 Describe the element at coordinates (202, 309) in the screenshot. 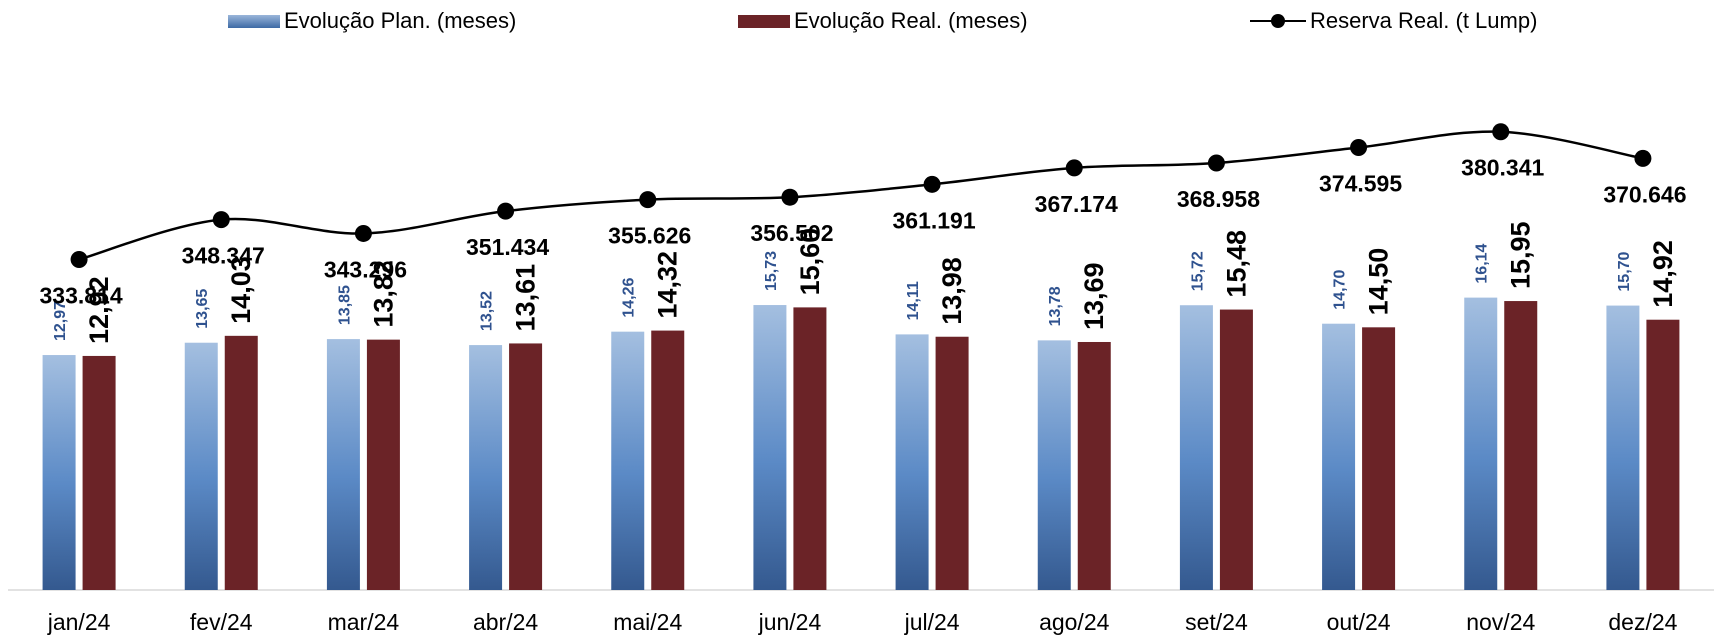

I see `data-label-plan-fev/24: 13,65` at that location.